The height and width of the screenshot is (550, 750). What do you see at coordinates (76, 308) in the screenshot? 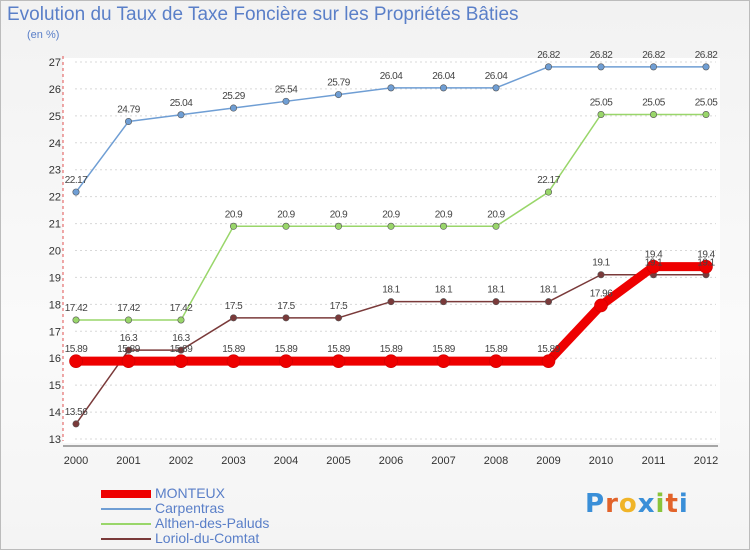
I see `data-label: 17.42` at bounding box center [76, 308].